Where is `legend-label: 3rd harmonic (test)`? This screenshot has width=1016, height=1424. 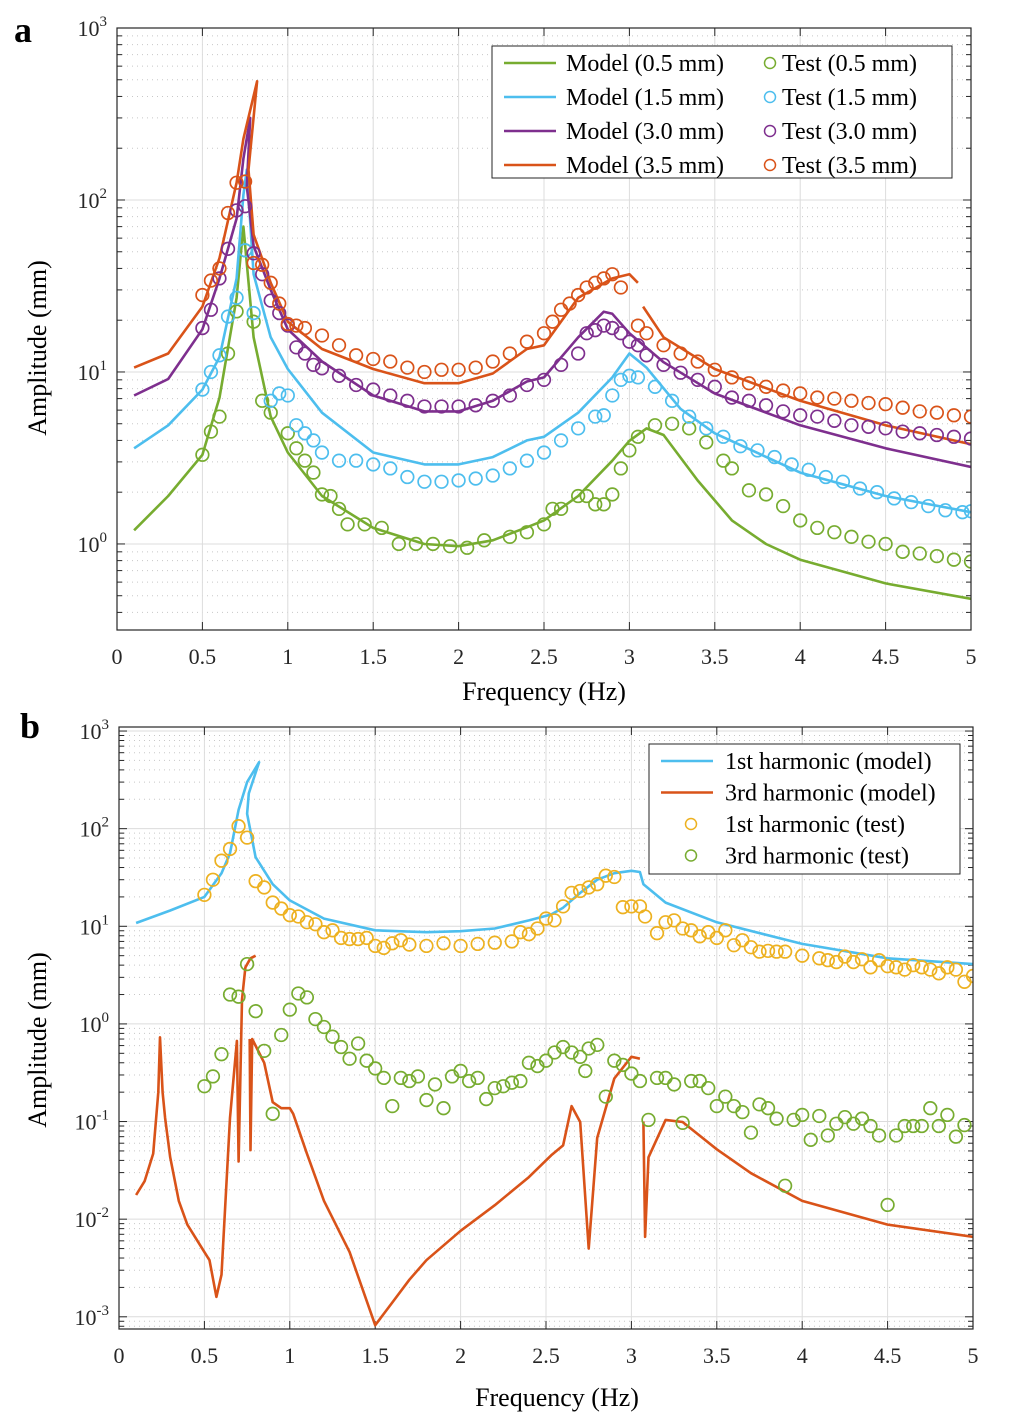 legend-label: 3rd harmonic (test) is located at coordinates (817, 857).